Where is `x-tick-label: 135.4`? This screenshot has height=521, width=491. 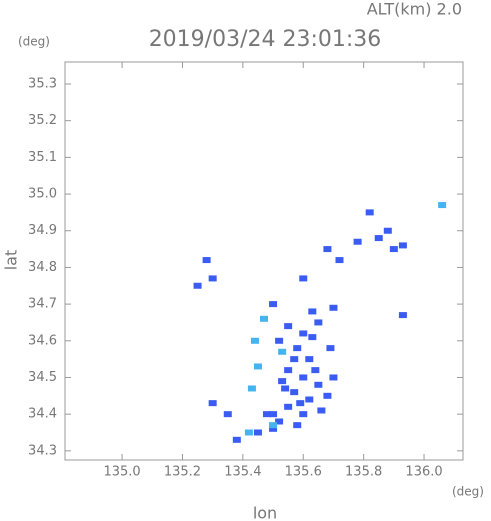 x-tick-label: 135.4 is located at coordinates (242, 472).